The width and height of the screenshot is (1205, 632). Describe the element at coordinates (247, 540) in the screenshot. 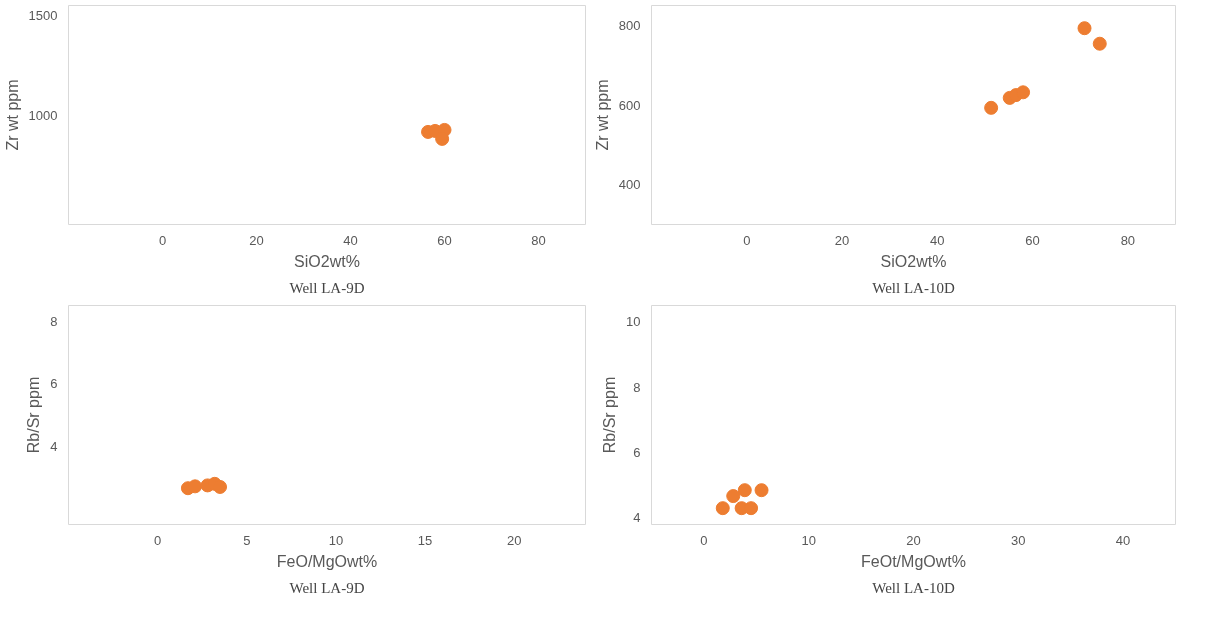

I see `x-tick-label: 5` at that location.